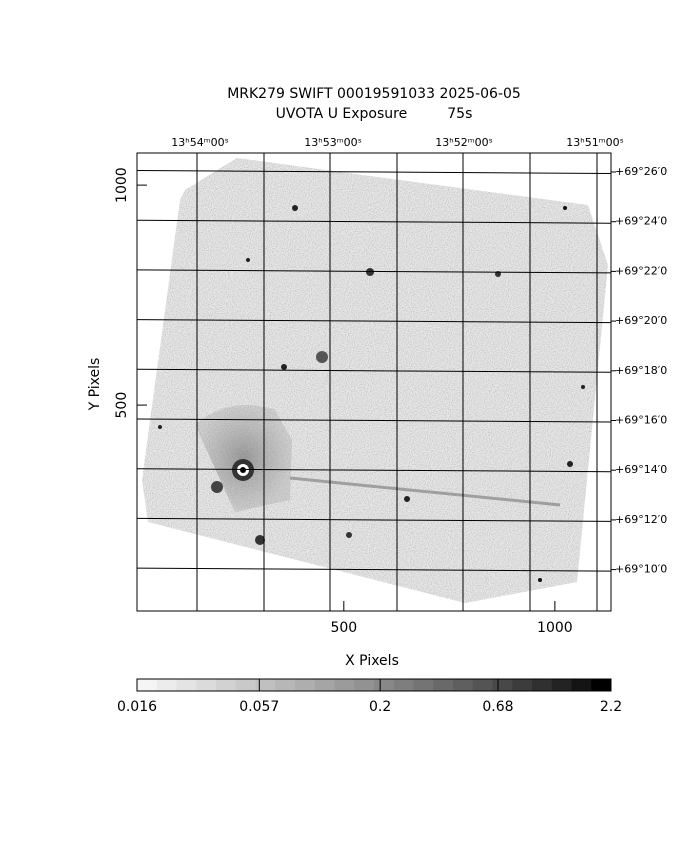  I want to click on colorbar-tick-label: 0.2, so click(380, 707).